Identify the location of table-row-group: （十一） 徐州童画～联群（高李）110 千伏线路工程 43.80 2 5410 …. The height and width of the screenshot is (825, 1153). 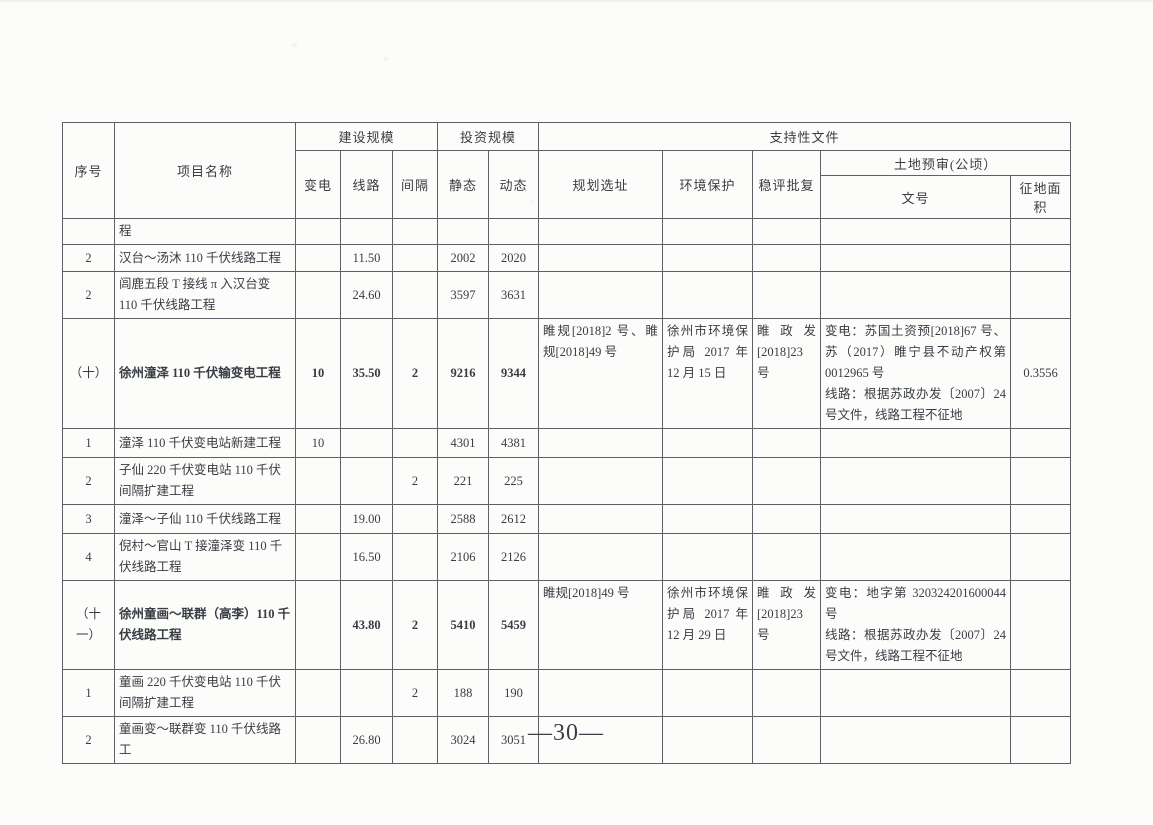
(567, 625).